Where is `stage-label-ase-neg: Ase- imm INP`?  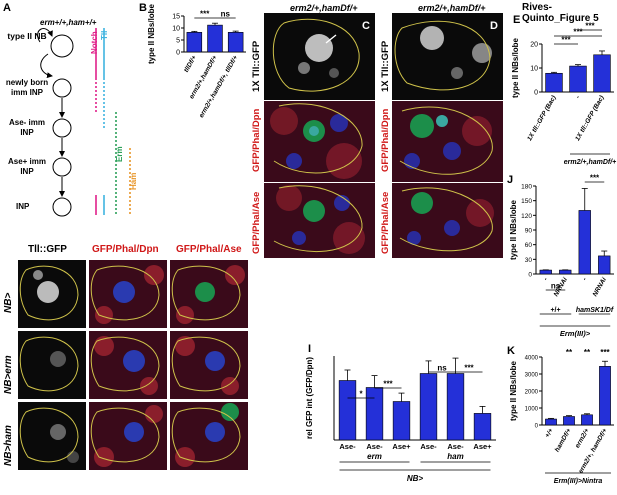
stage-label-ase-neg: Ase- imm INP is located at coordinates (26, 127).